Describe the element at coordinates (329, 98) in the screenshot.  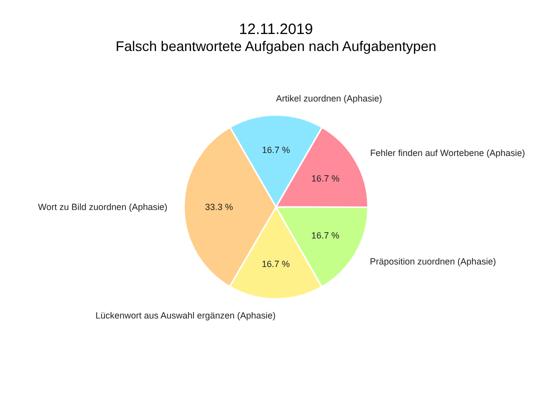
I see `slice-label: Artikel zuordnen (Aphasie)` at that location.